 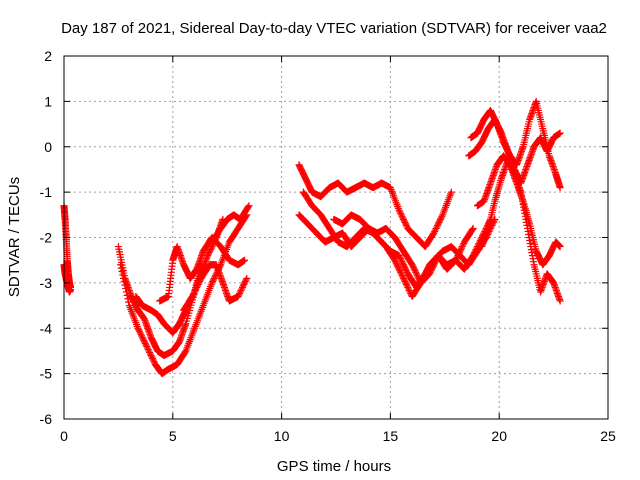 I want to click on x-tick-label: 20, so click(x=499, y=436).